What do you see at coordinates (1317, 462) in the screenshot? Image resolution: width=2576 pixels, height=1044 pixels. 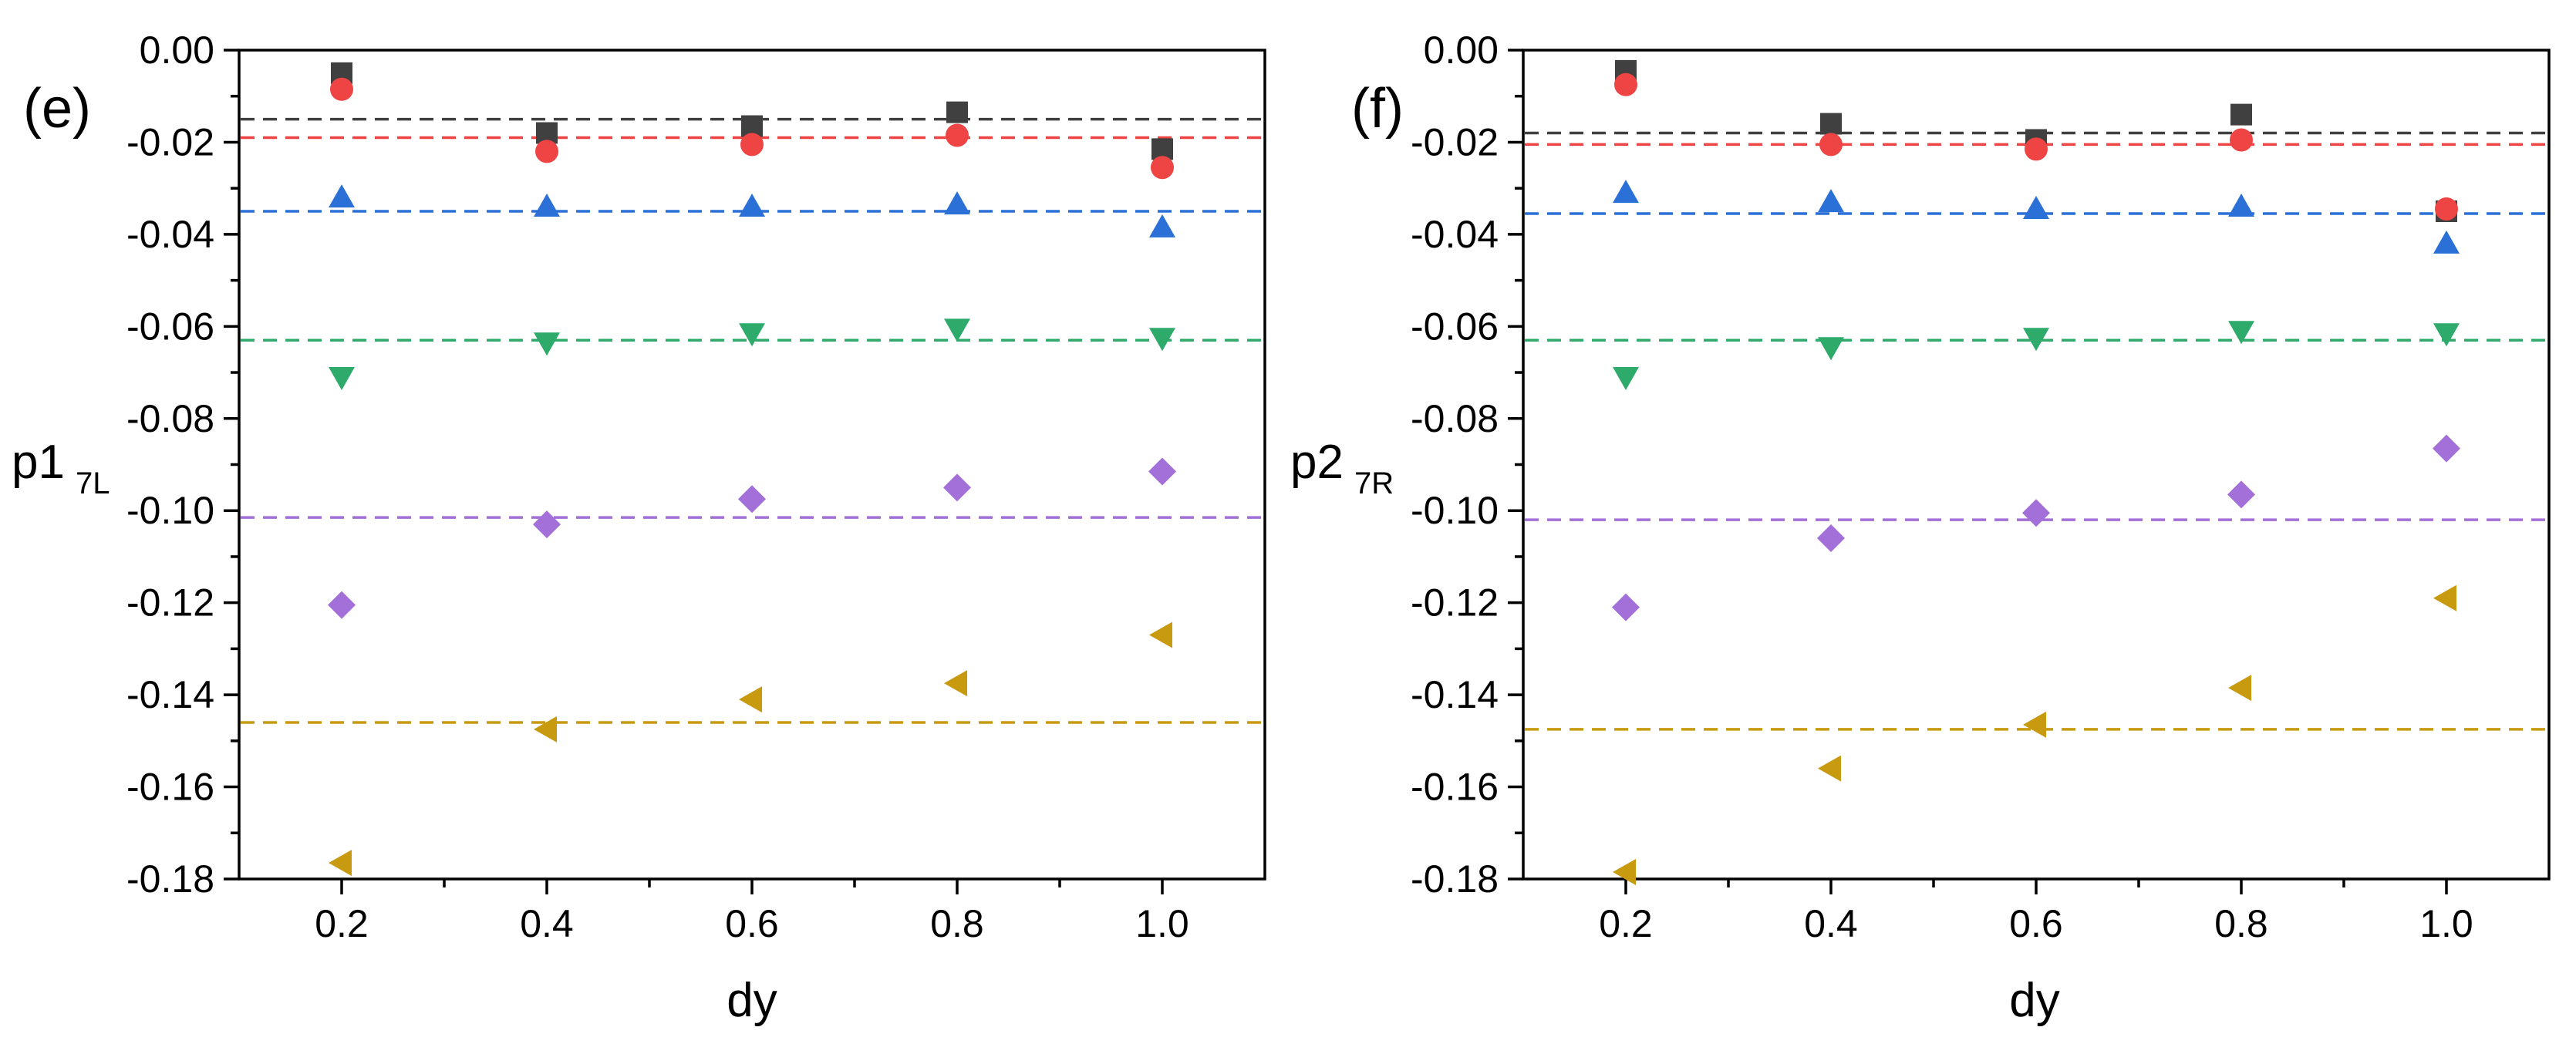 I see `y-axis-title-main: p2` at bounding box center [1317, 462].